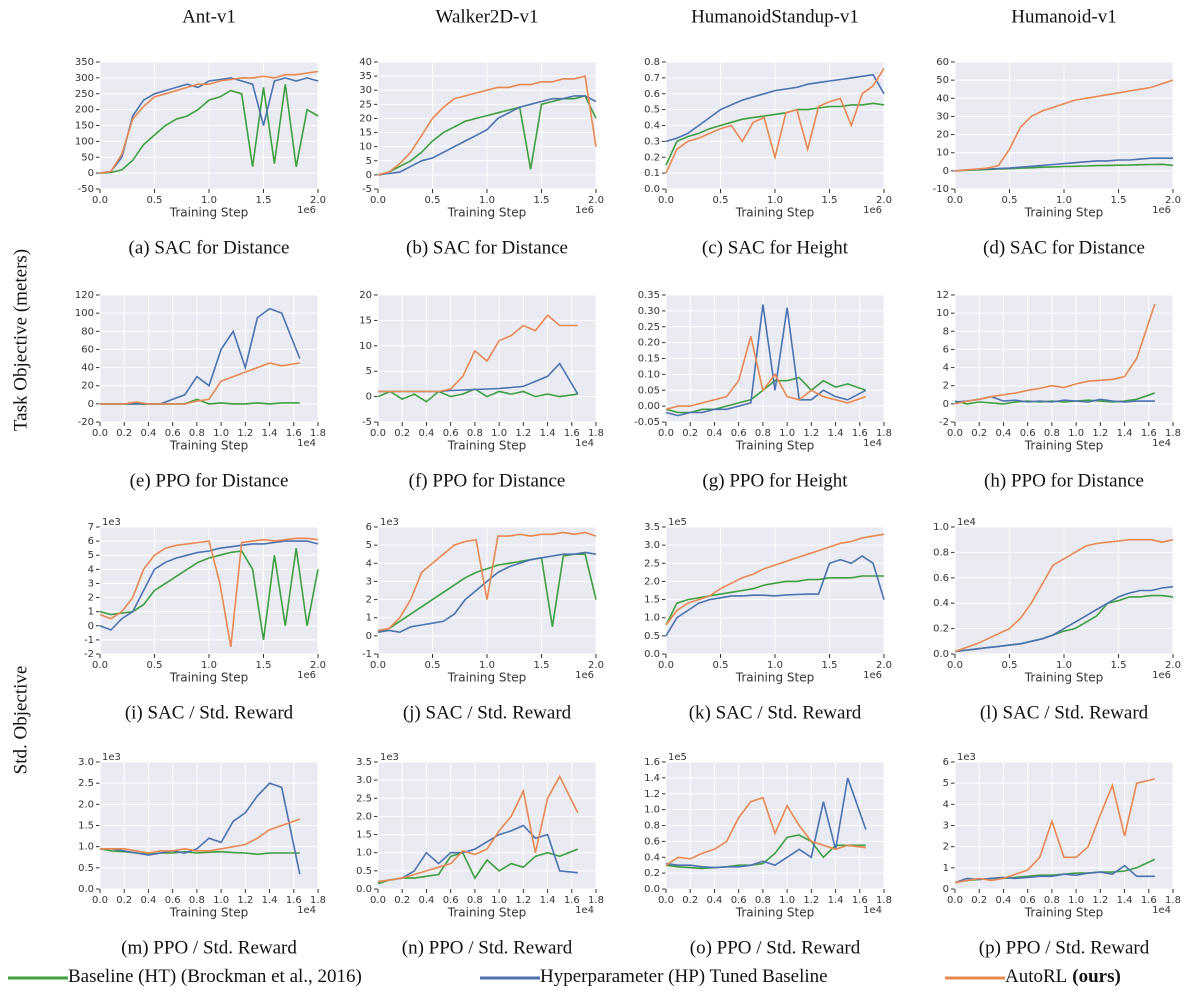 This screenshot has height=999, width=1188. I want to click on y-tick-label: 2.5, so click(86, 783).